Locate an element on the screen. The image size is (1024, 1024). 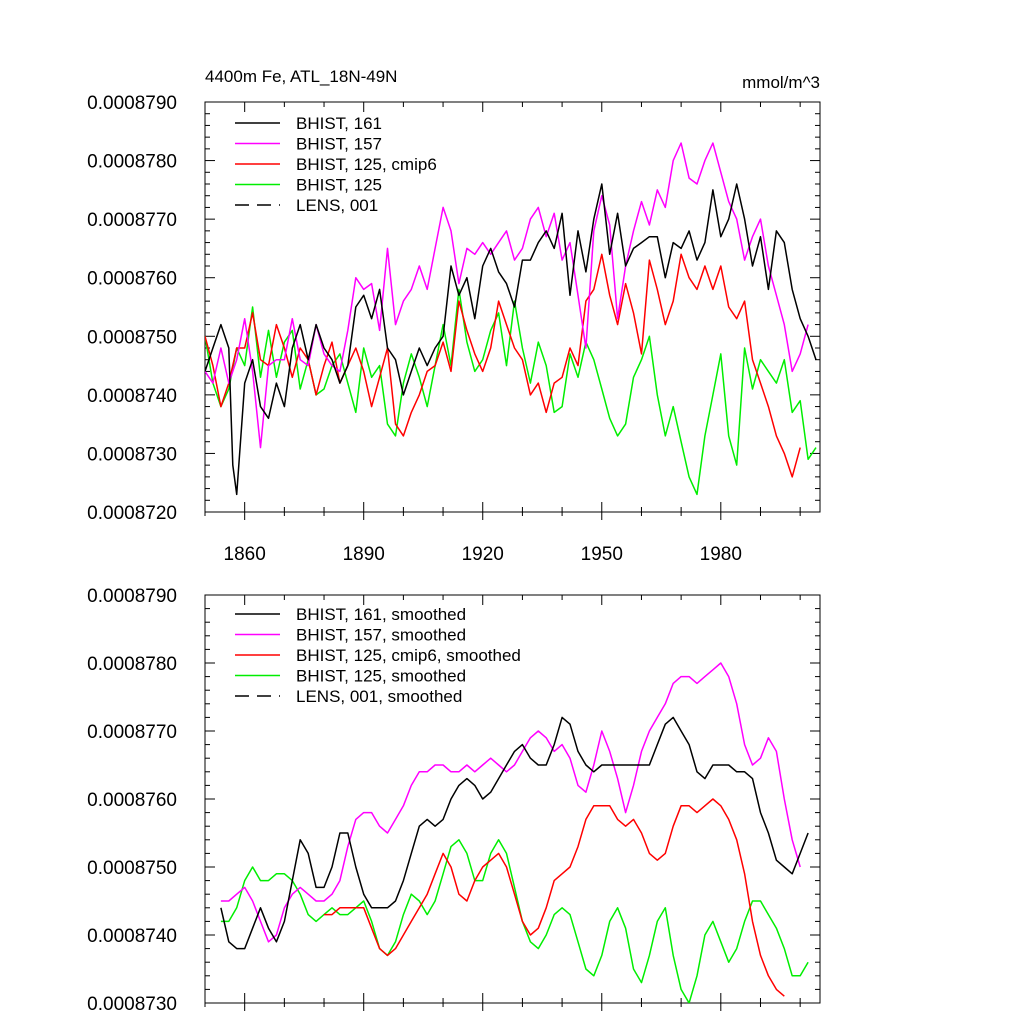
legend-label: BHIST, 157, smoothed is located at coordinates (381, 635).